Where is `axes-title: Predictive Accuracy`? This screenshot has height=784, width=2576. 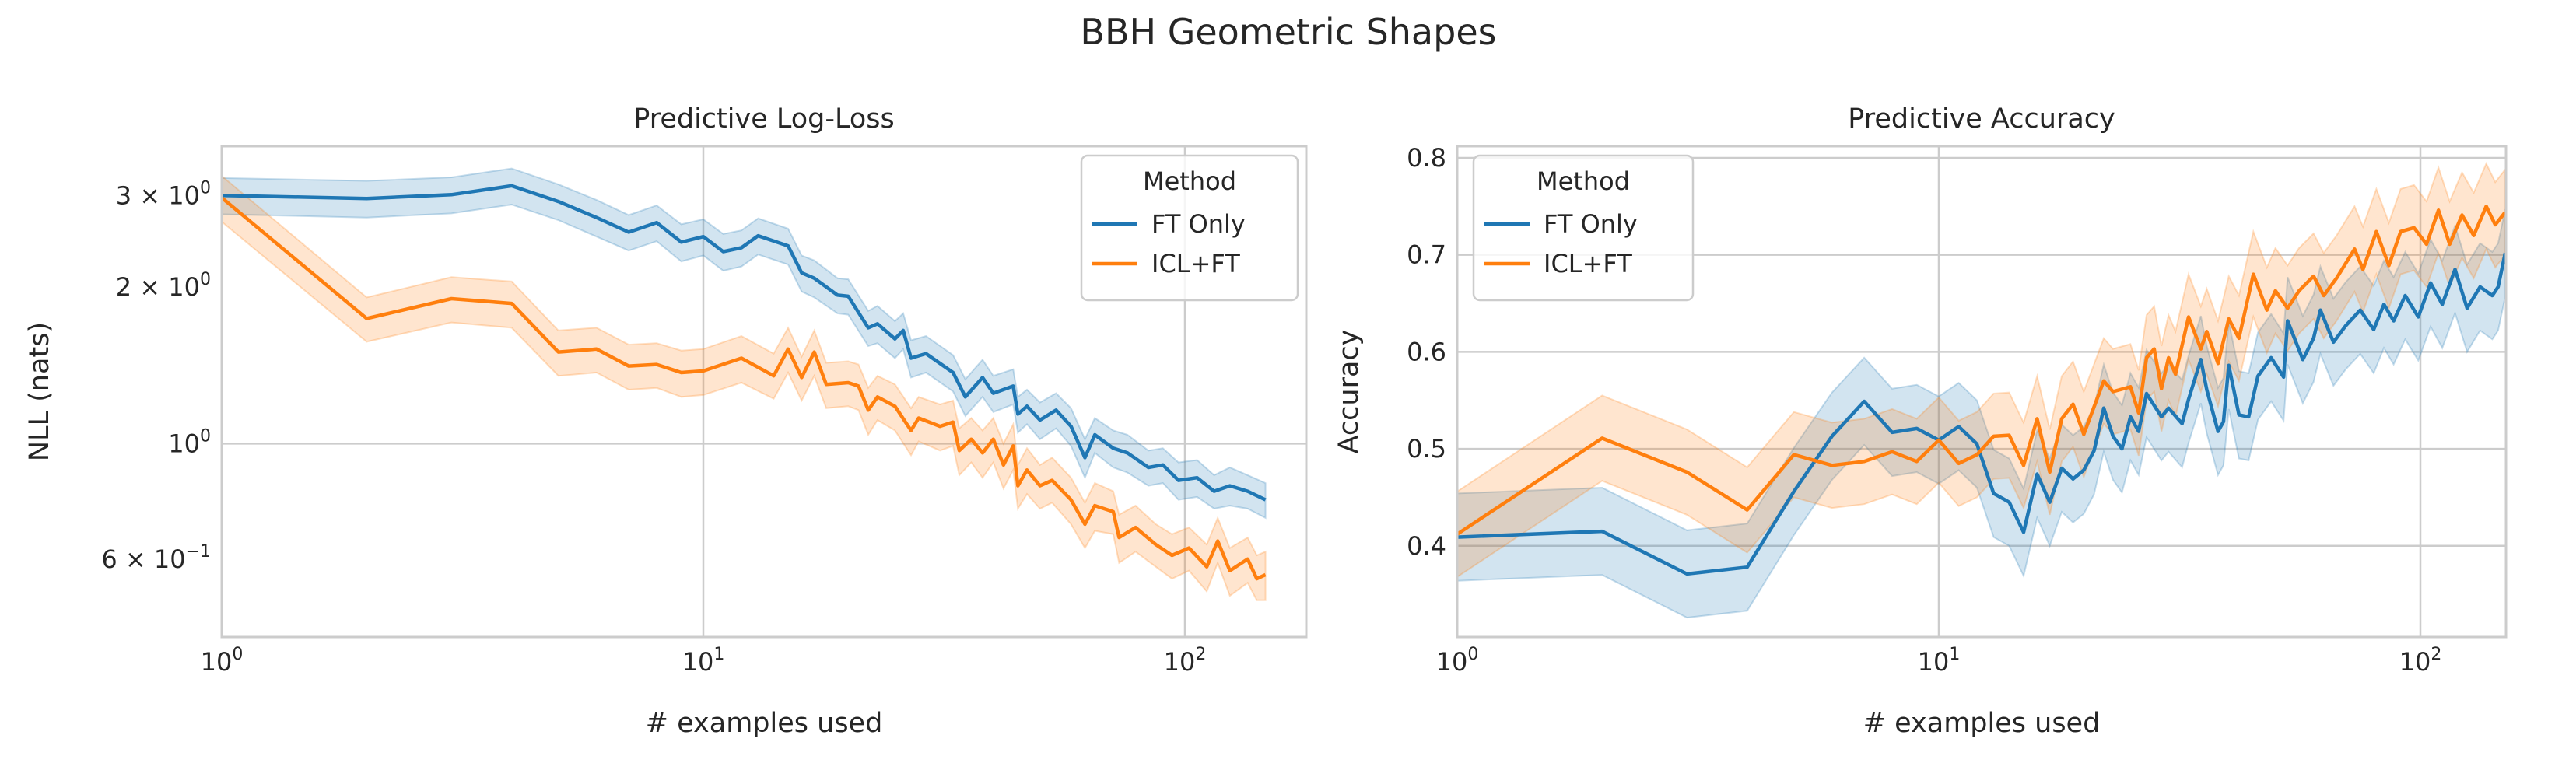
axes-title: Predictive Accuracy is located at coordinates (1982, 119).